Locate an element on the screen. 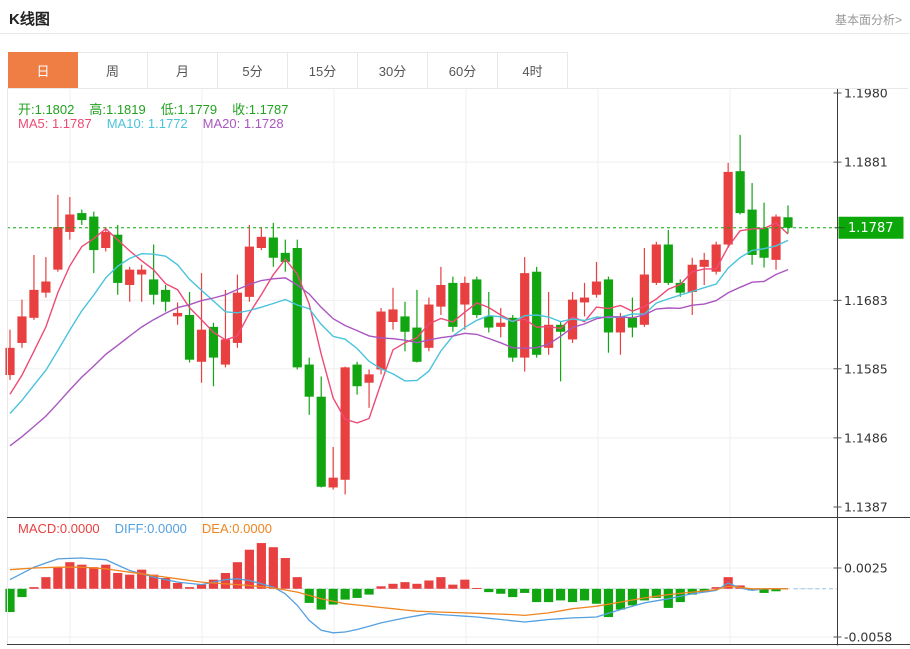 Image resolution: width=910 pixels, height=649 pixels. tab-月: 月 is located at coordinates (183, 70).